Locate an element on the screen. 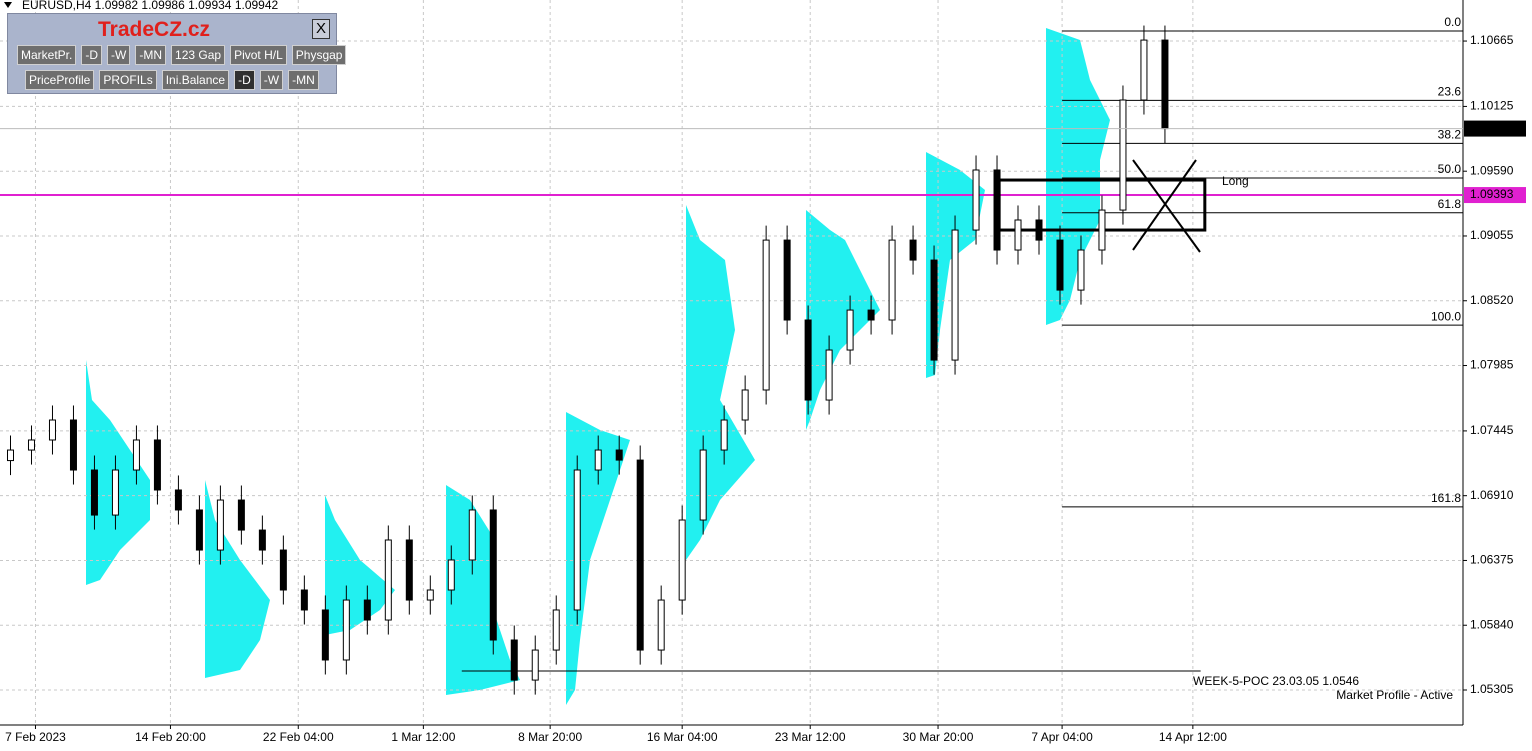 The width and height of the screenshot is (1532, 751). panel-button: PriceProfile is located at coordinates (60, 80).